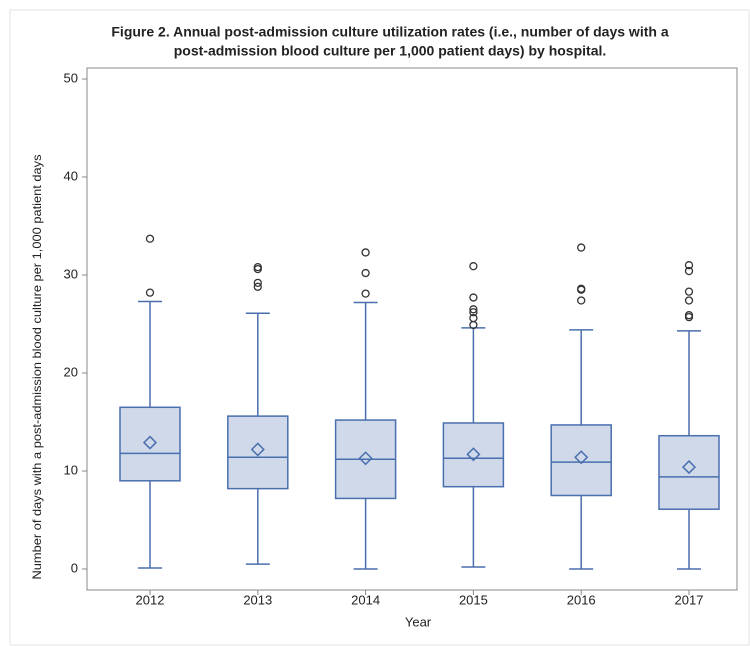 The image size is (750, 646). I want to click on x-tick-label: 2014, so click(365, 599).